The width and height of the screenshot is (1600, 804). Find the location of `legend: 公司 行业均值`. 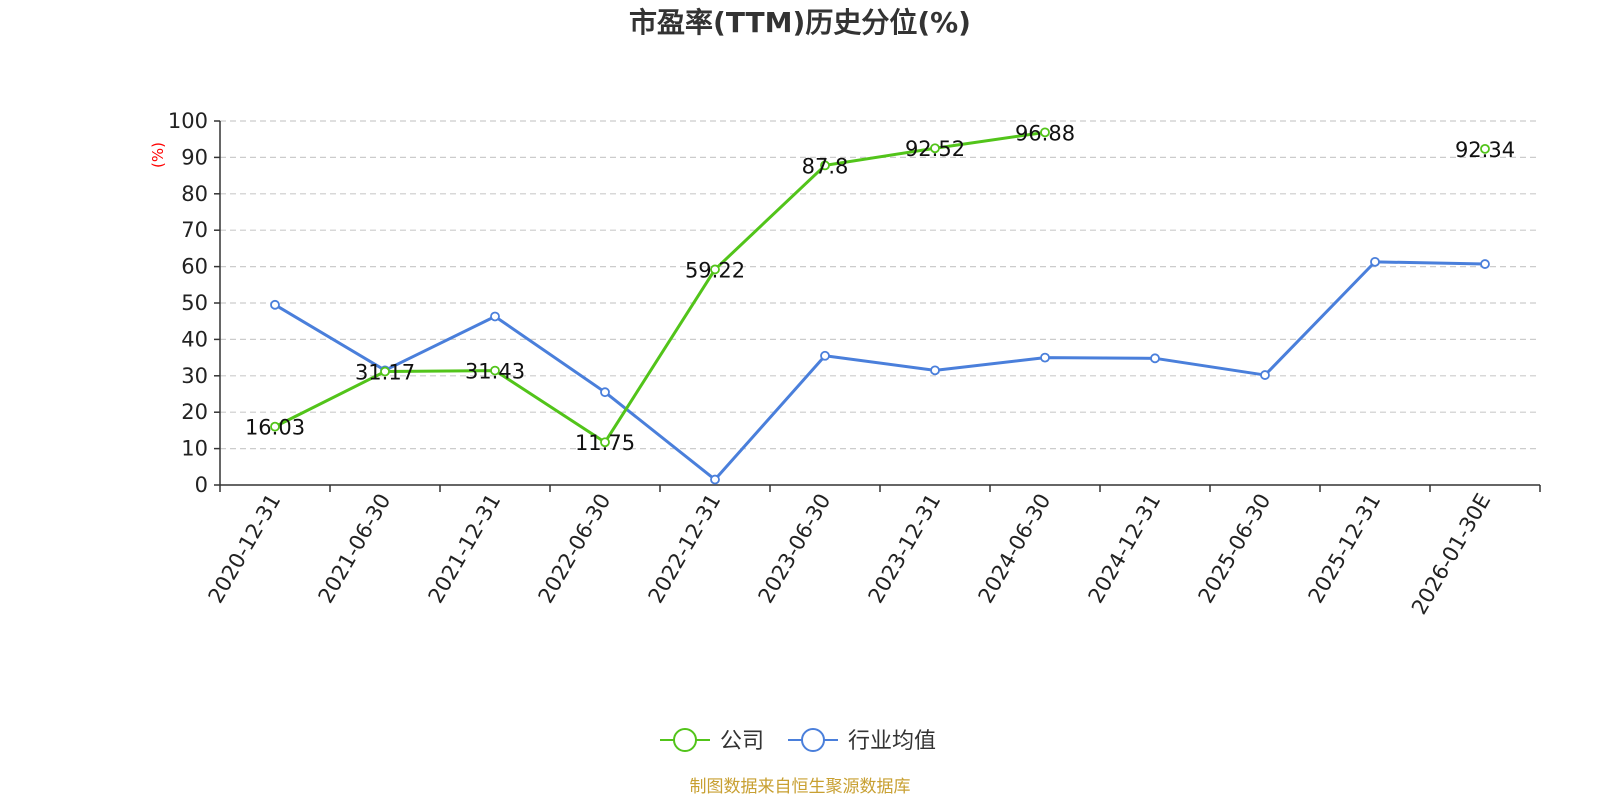

legend: 公司 行业均值 is located at coordinates (798, 741).